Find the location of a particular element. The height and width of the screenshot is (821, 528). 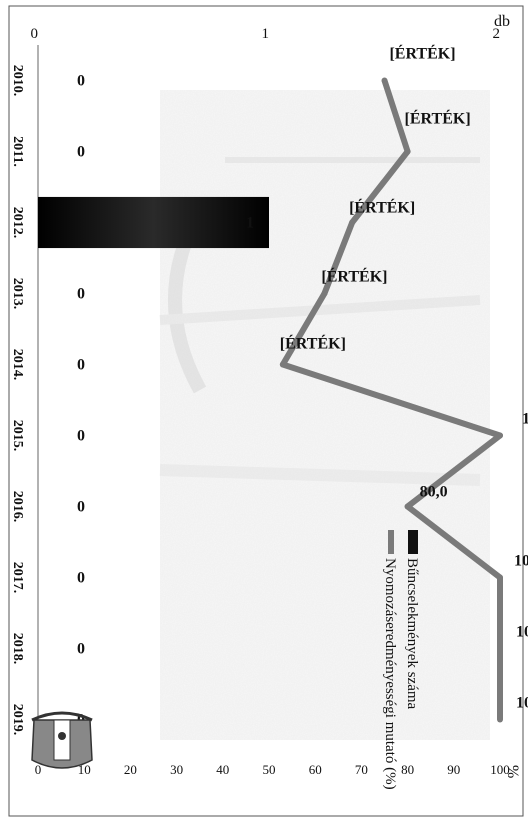

right-axis-unit: % is located at coordinates (512, 771).